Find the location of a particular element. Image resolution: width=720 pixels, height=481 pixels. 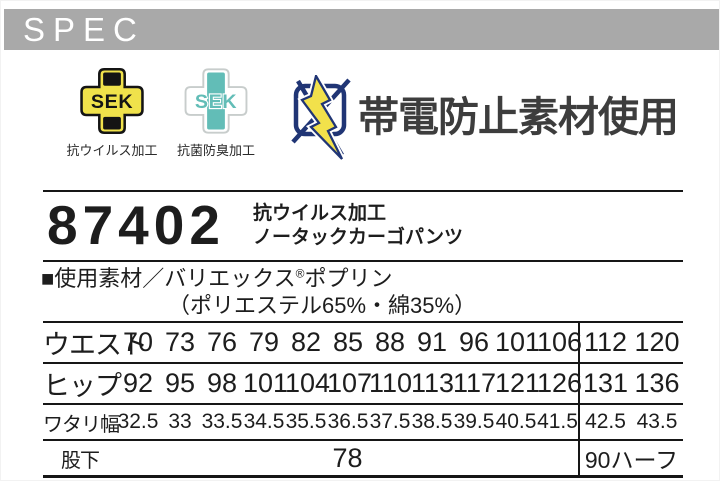

size-cell: 73 is located at coordinates (180, 342).